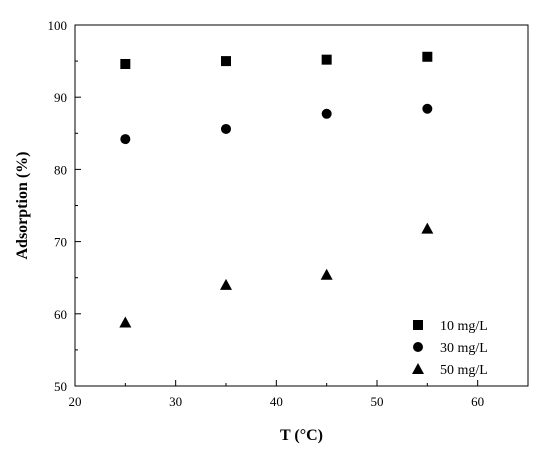 This screenshot has width=550, height=458. What do you see at coordinates (377, 401) in the screenshot?
I see `x-tick-label: 50` at bounding box center [377, 401].